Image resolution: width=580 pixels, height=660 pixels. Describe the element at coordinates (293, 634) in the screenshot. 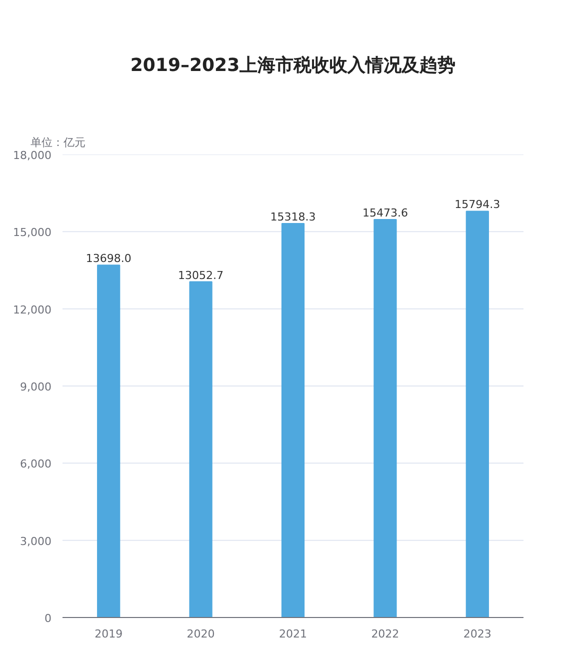

I see `x-tick-label: 2021` at that location.